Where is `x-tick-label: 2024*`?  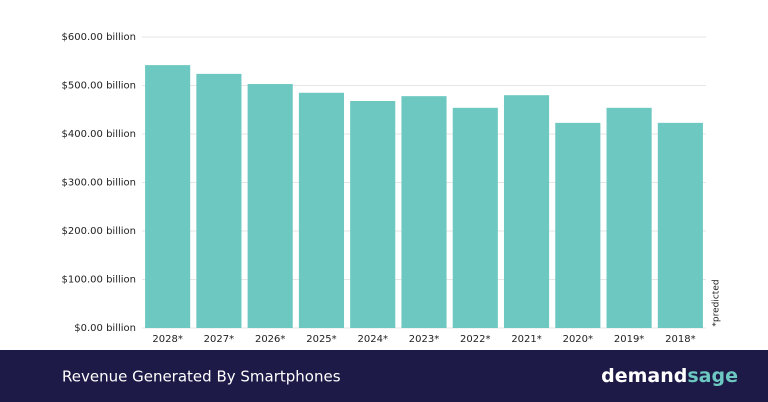 x-tick-label: 2024* is located at coordinates (373, 339).